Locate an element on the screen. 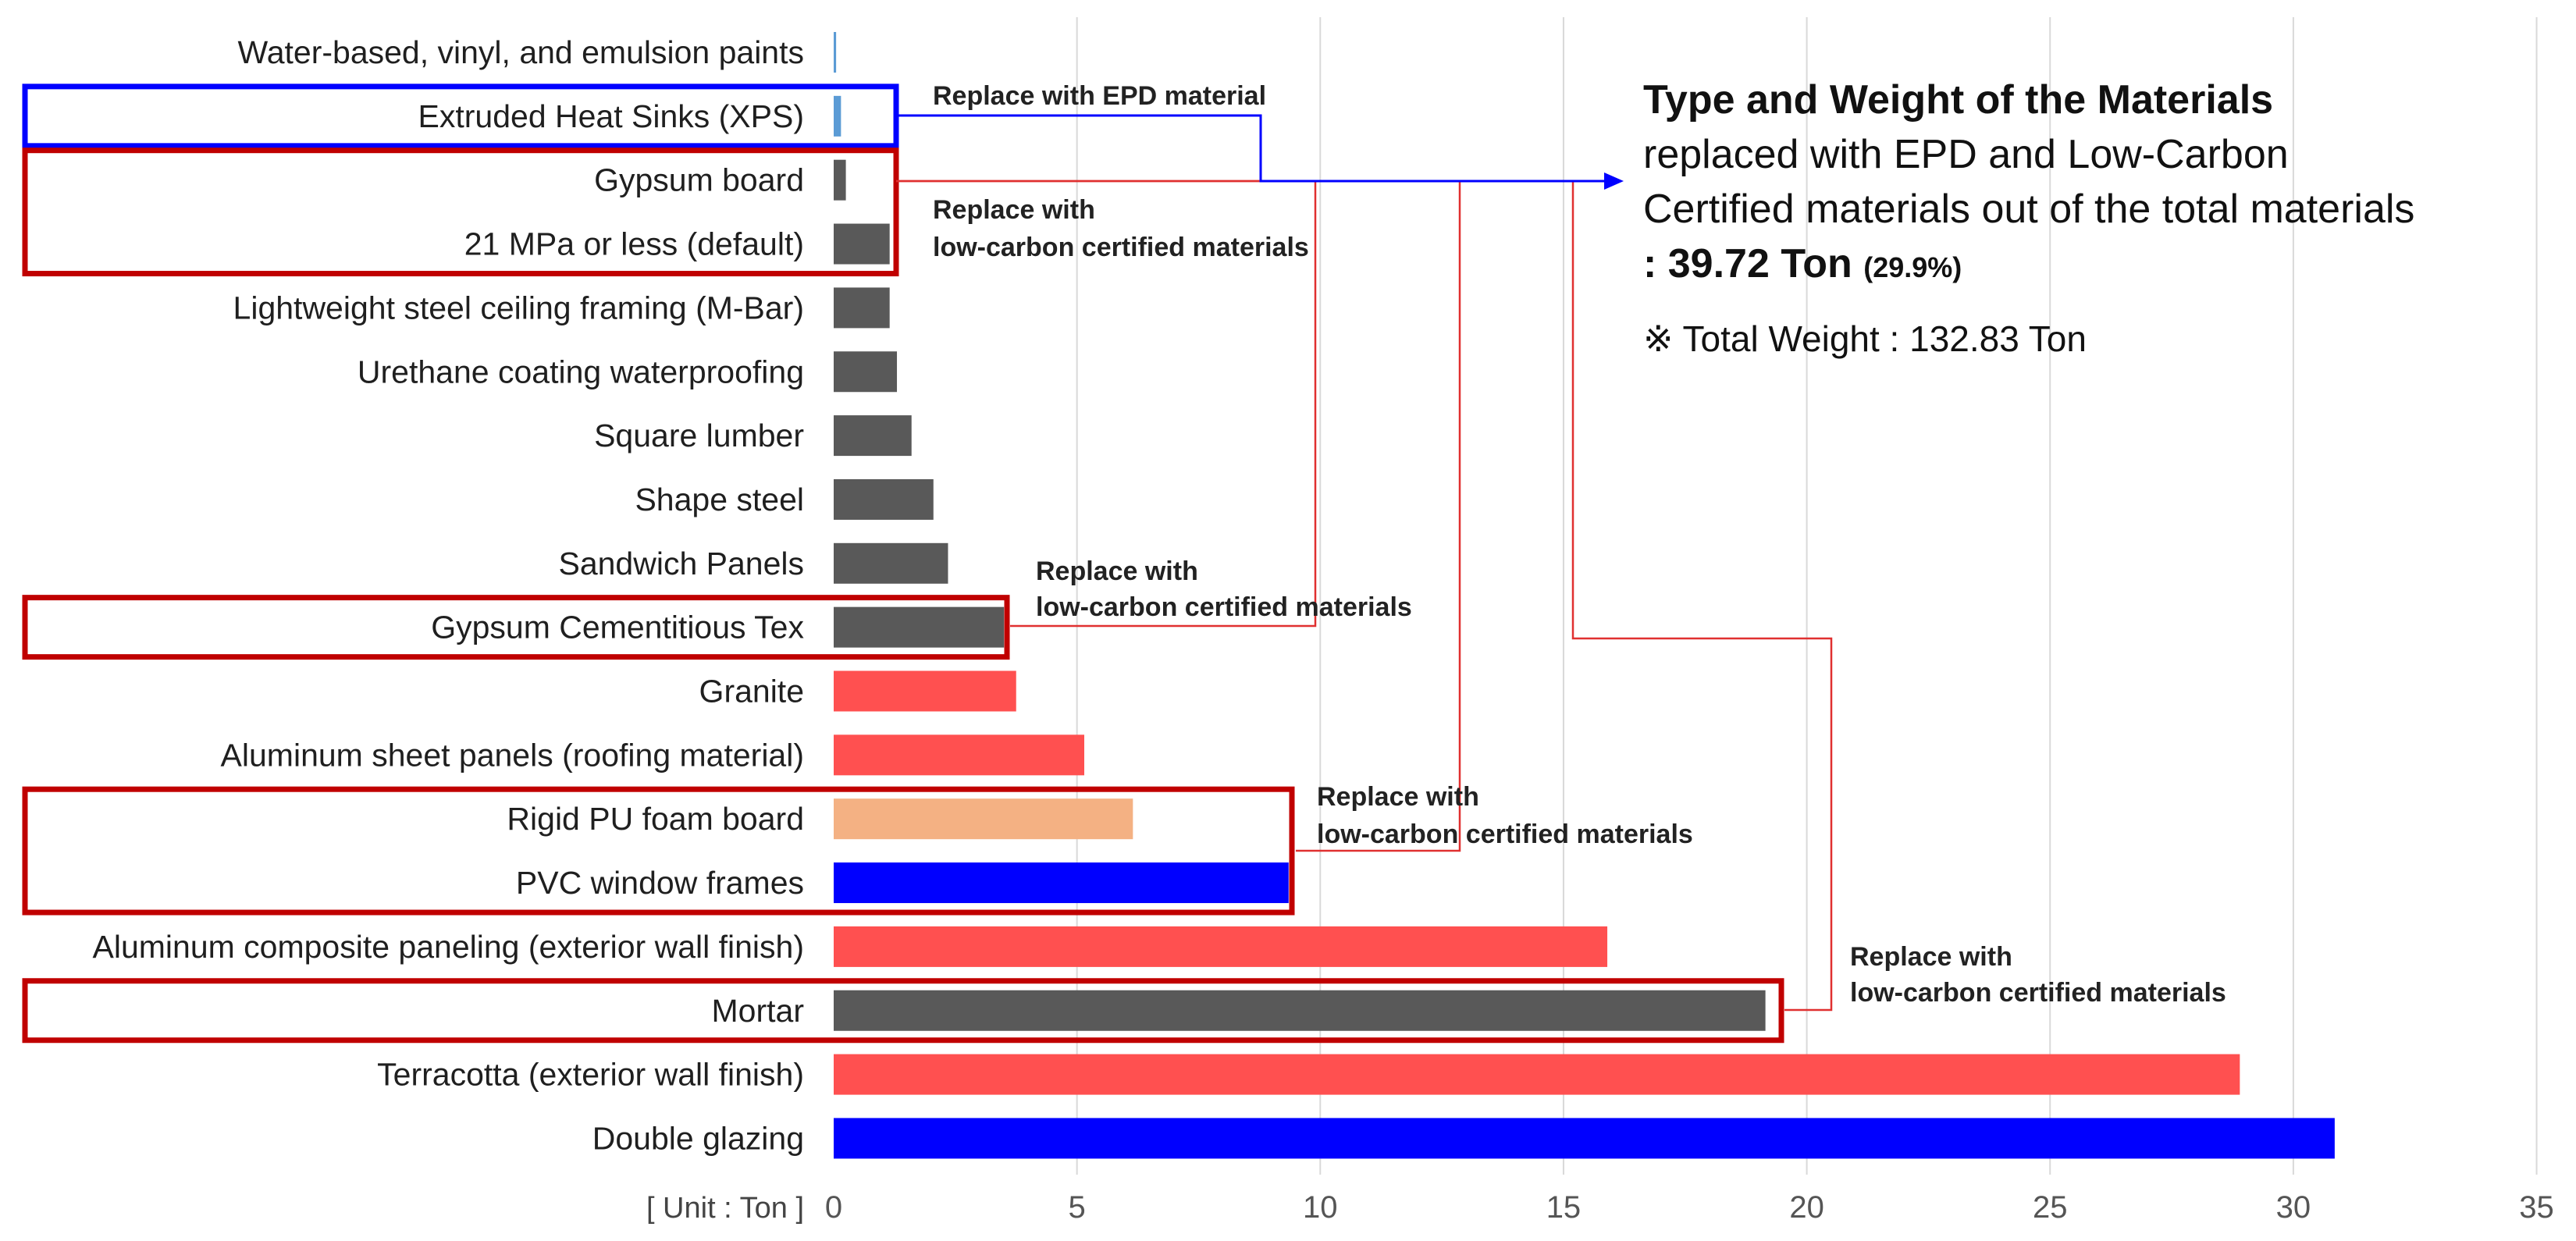  category-label: Gypsum Cementitious Tex is located at coordinates (617, 627).